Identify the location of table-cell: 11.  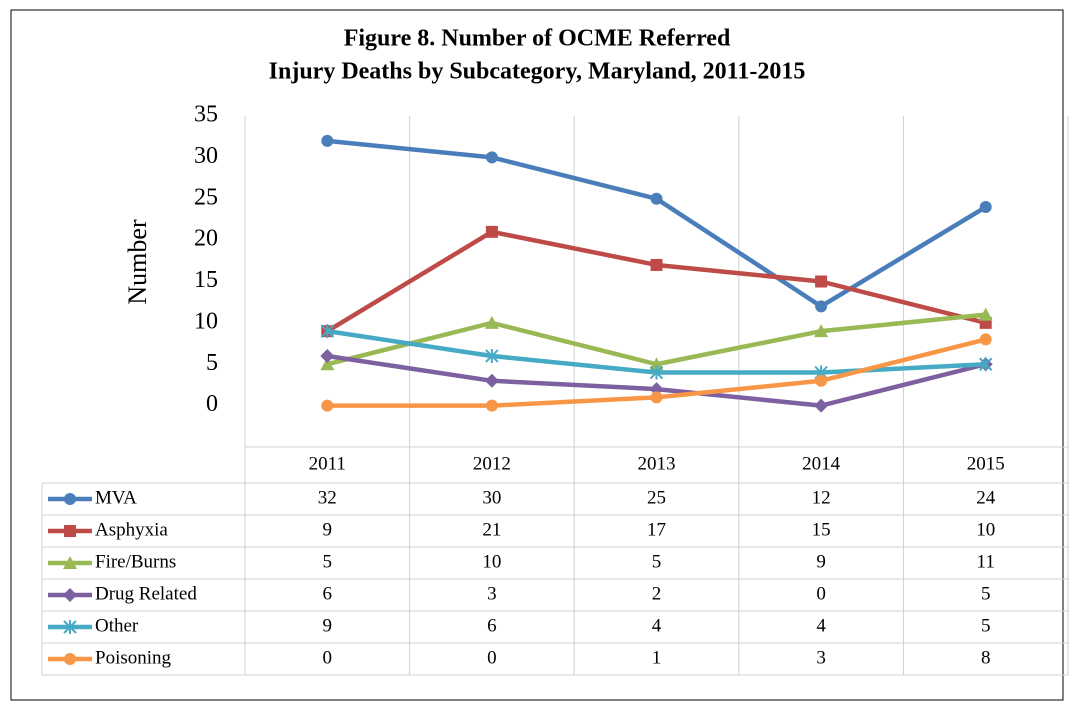
(986, 561).